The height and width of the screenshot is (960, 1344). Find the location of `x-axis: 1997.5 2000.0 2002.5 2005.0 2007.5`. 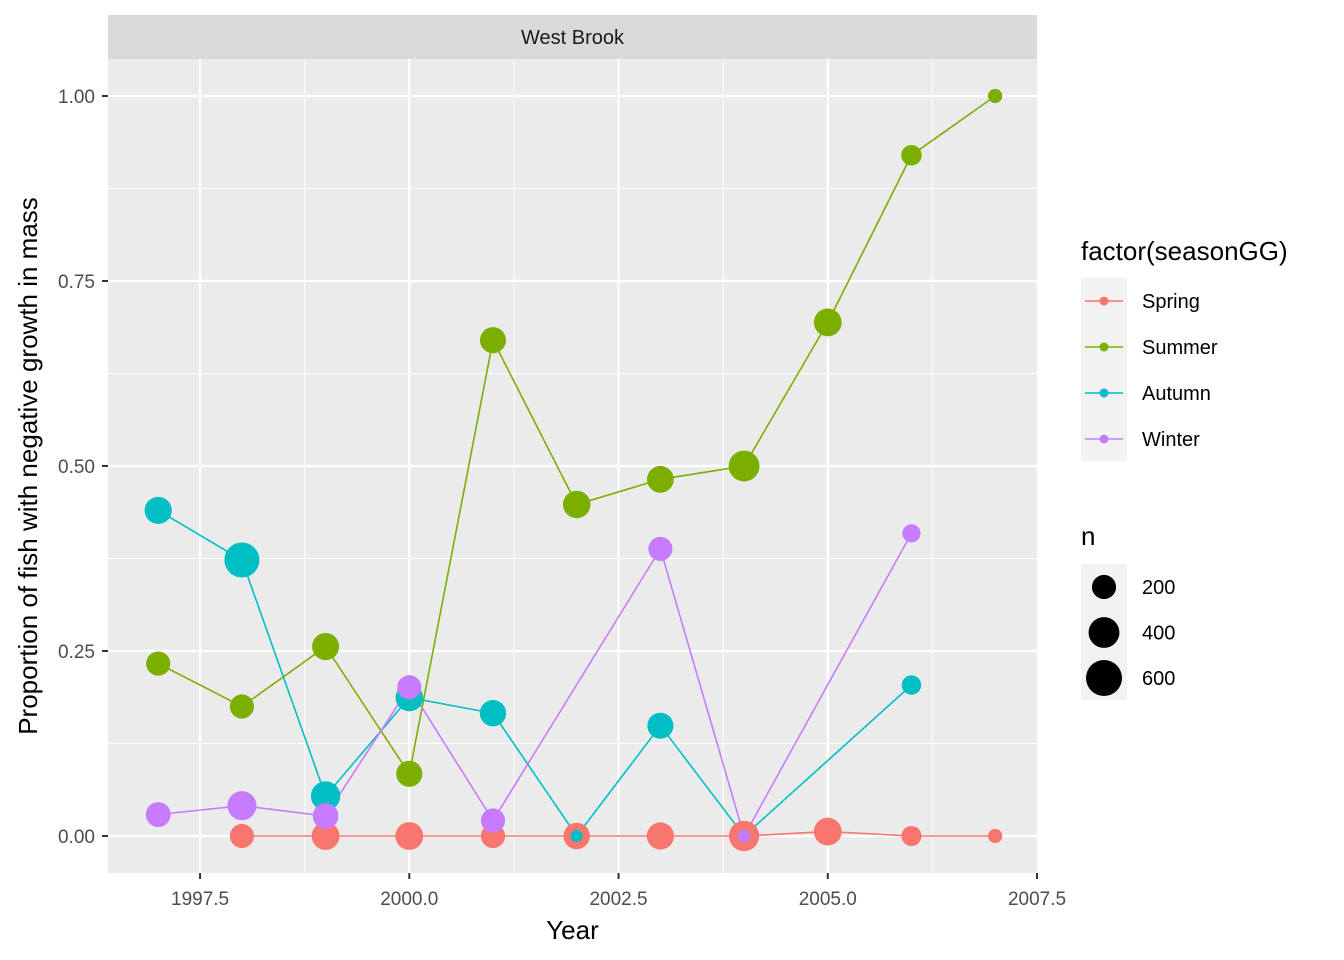

x-axis: 1997.5 2000.0 2002.5 2005.0 2007.5 is located at coordinates (618, 891).